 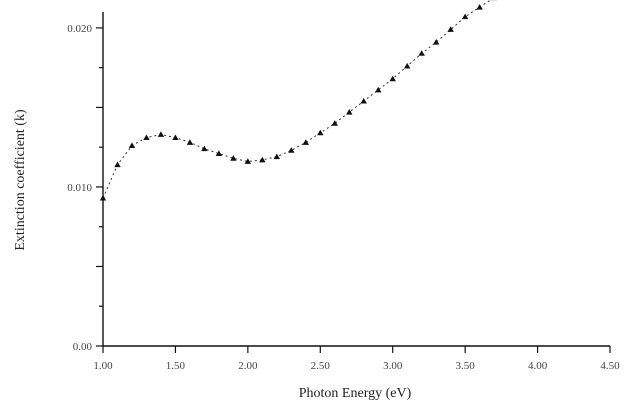 What do you see at coordinates (79, 29) in the screenshot?
I see `y-tick-label: 0.020` at bounding box center [79, 29].